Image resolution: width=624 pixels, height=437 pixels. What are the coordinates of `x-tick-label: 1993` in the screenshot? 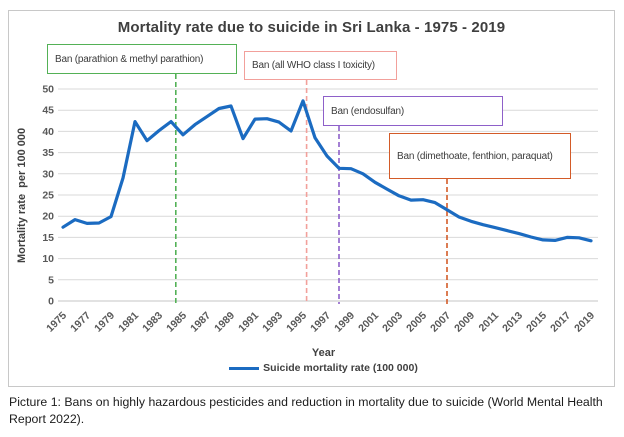 It's located at (272, 322).